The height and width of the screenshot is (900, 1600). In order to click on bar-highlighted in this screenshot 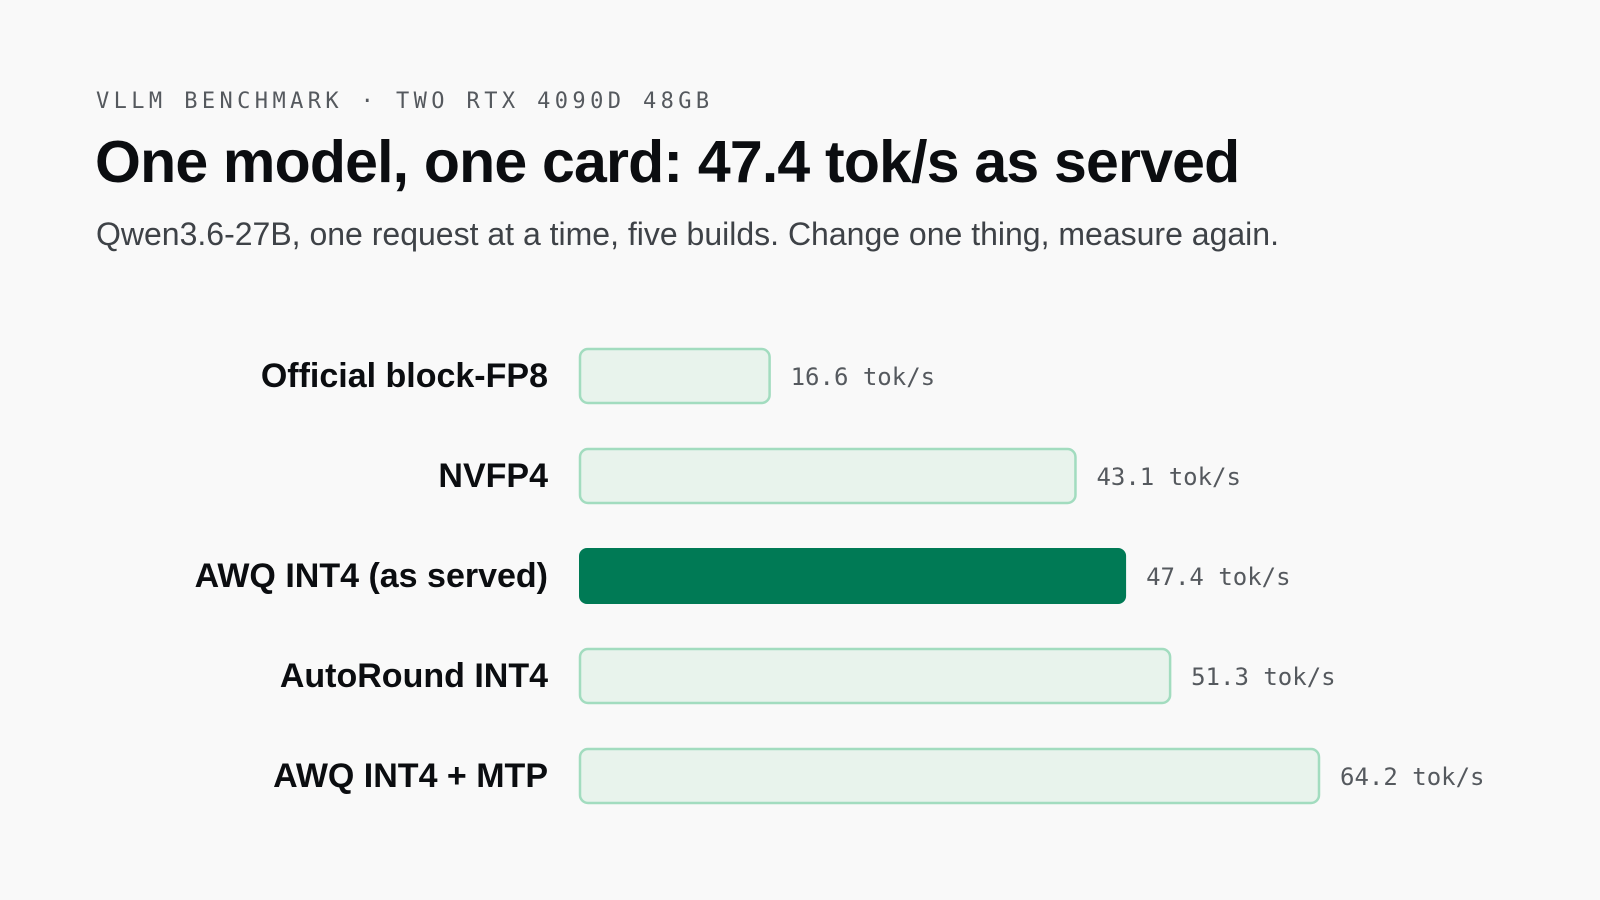, I will do `click(853, 576)`.